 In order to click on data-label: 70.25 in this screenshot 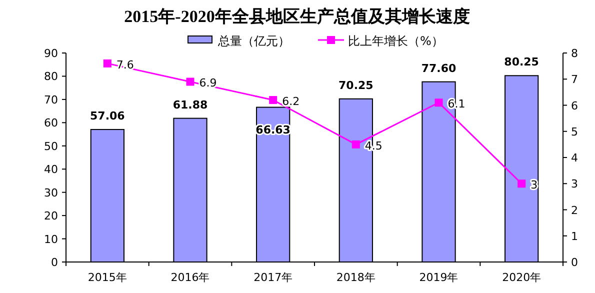, I will do `click(356, 85)`.